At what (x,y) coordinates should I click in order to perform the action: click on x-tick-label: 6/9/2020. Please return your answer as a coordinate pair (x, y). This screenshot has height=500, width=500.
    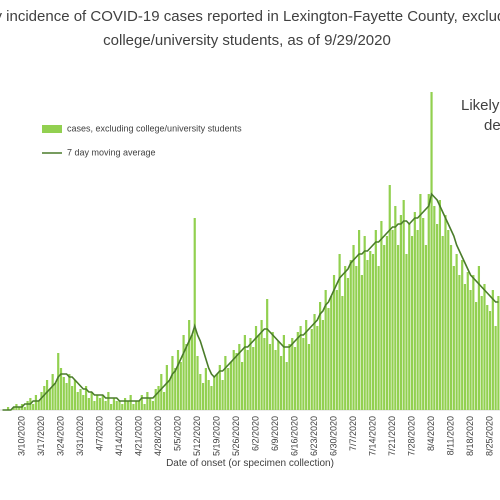
    Looking at the image, I should click on (275, 433).